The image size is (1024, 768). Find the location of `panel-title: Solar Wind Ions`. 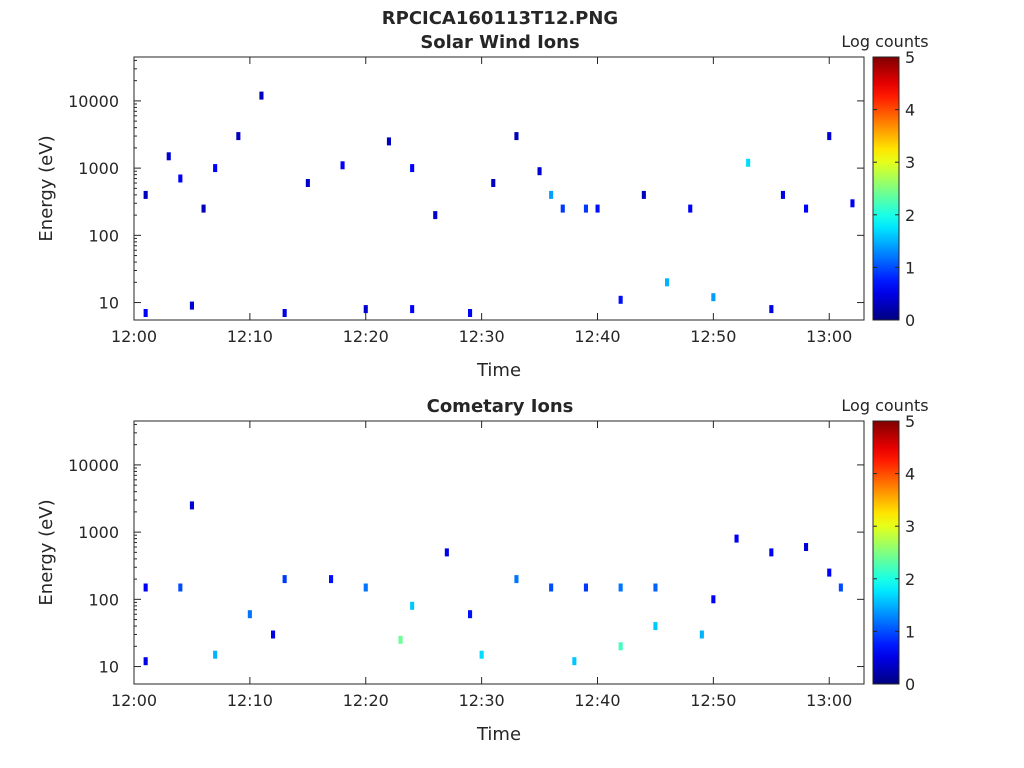

panel-title: Solar Wind Ions is located at coordinates (499, 42).